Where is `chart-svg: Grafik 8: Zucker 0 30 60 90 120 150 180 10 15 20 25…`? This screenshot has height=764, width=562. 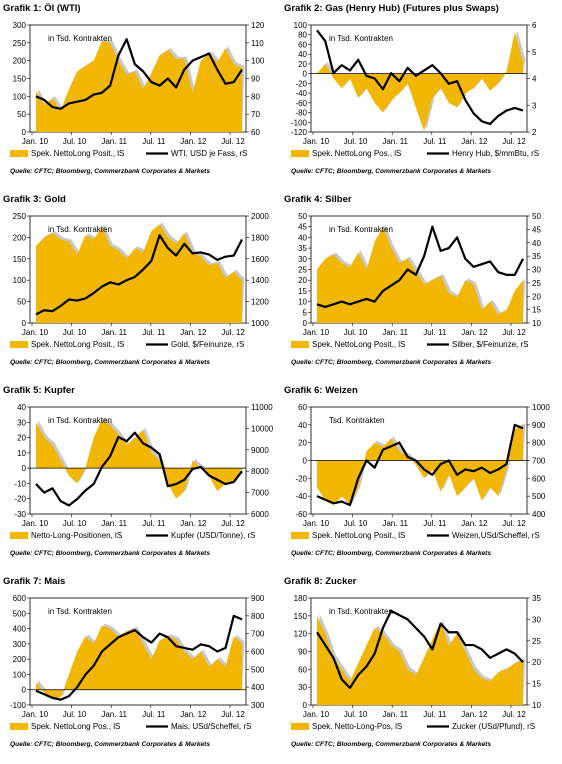
chart-svg: Grafik 8: Zucker 0 30 60 90 120 150 180 10 15 20 25… is located at coordinates (412, 662).